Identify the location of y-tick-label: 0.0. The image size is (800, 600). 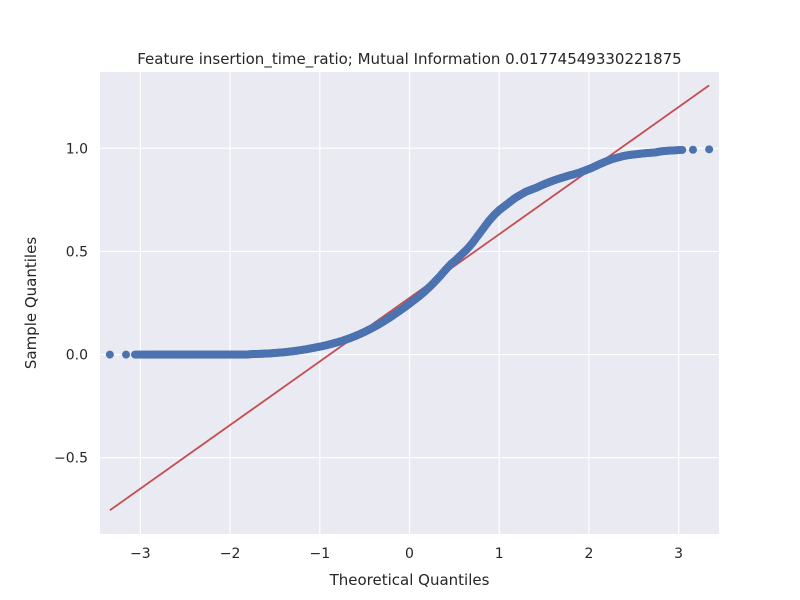
(77, 356).